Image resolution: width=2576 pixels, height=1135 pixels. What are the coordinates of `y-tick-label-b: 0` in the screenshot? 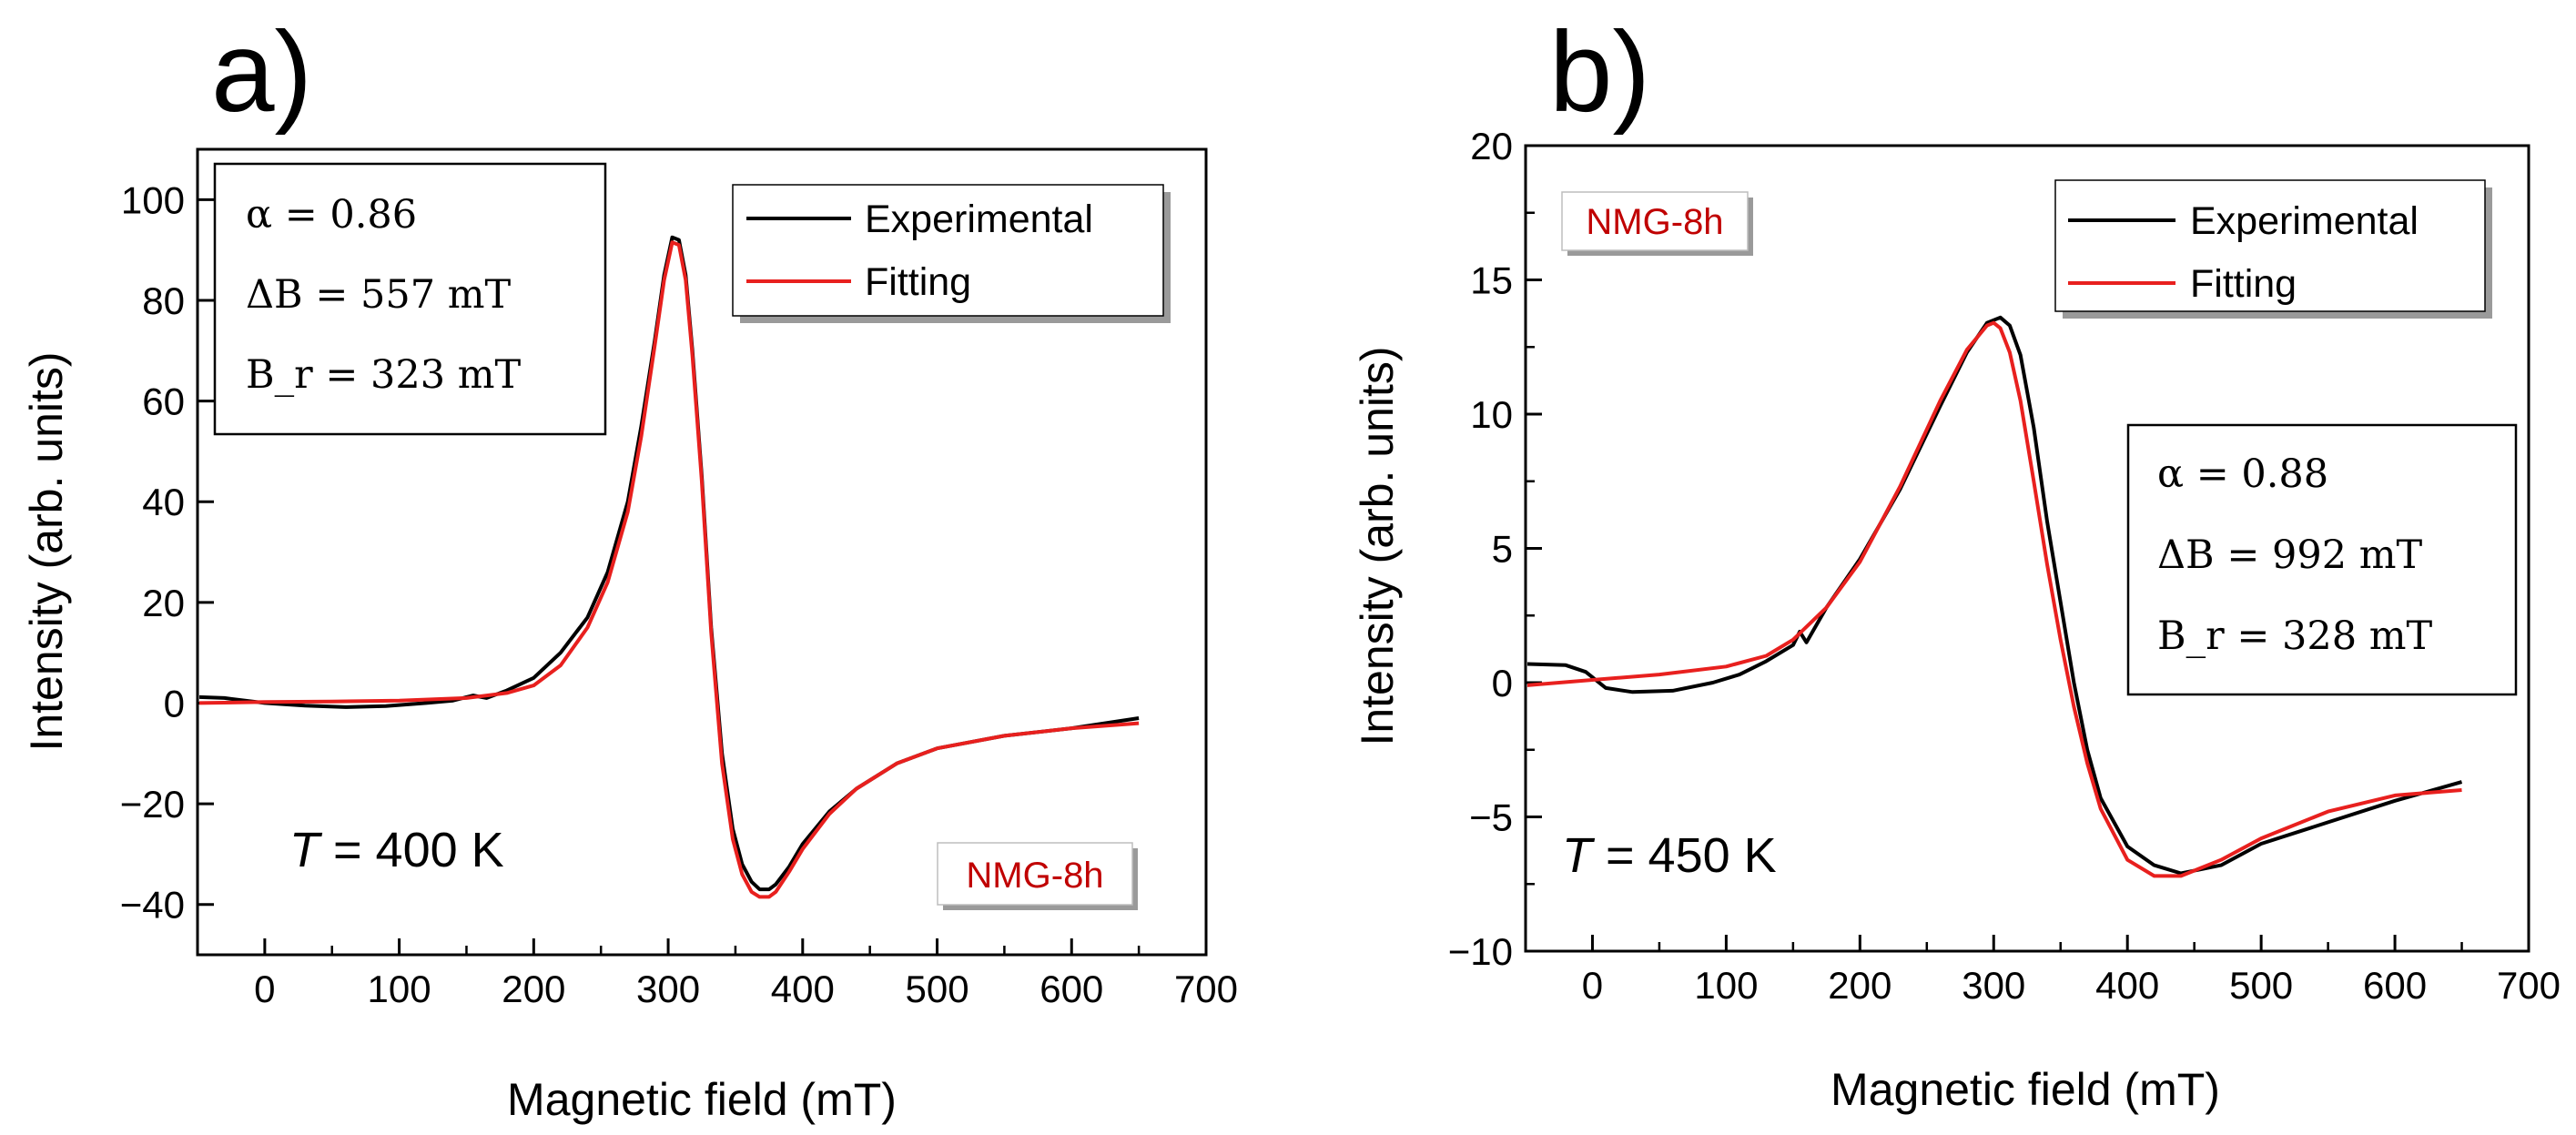 It's located at (1502, 683).